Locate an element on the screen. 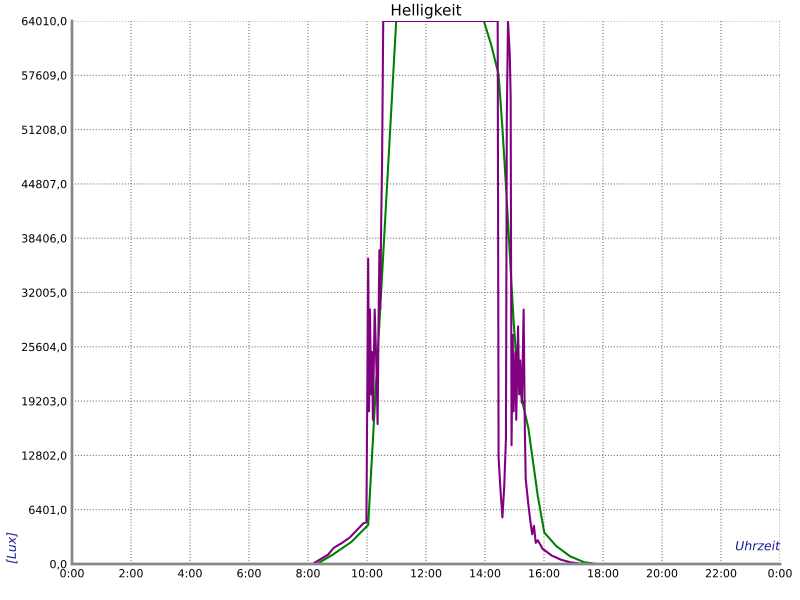 Image resolution: width=800 pixels, height=600 pixels. y-axis-title: [Lux] is located at coordinates (12, 548).